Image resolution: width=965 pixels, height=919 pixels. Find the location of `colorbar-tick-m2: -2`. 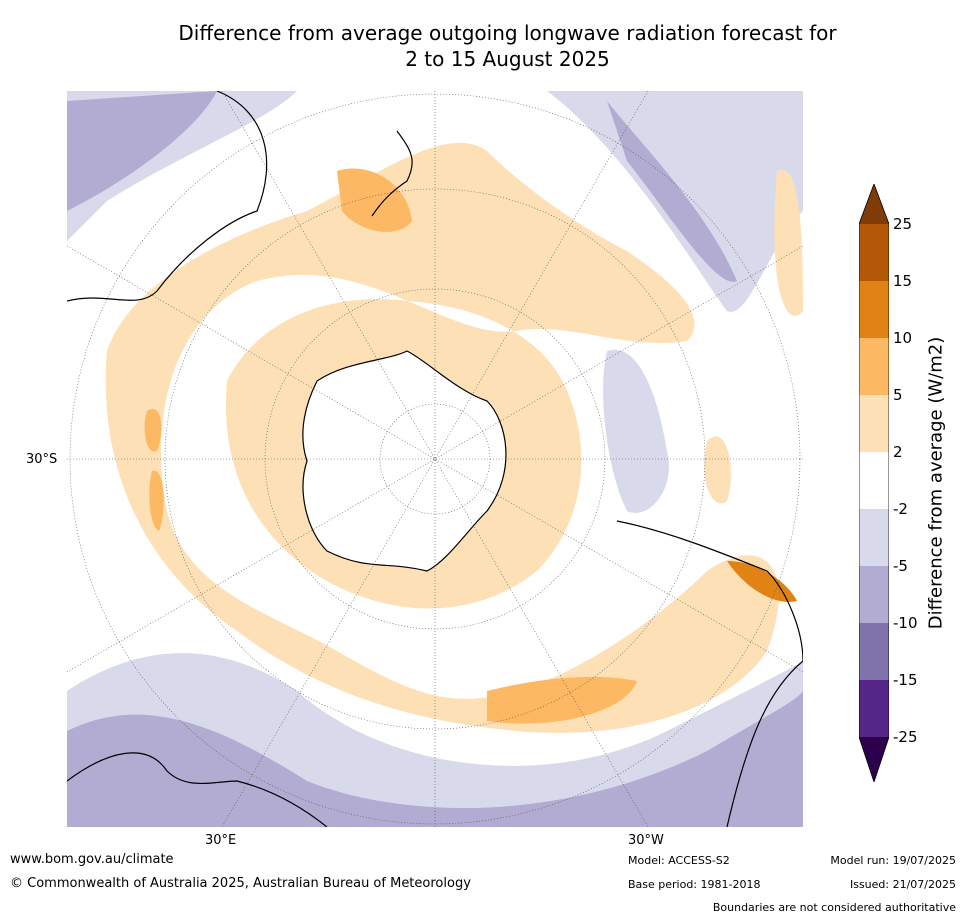

colorbar-tick-m2: -2 is located at coordinates (900, 509).